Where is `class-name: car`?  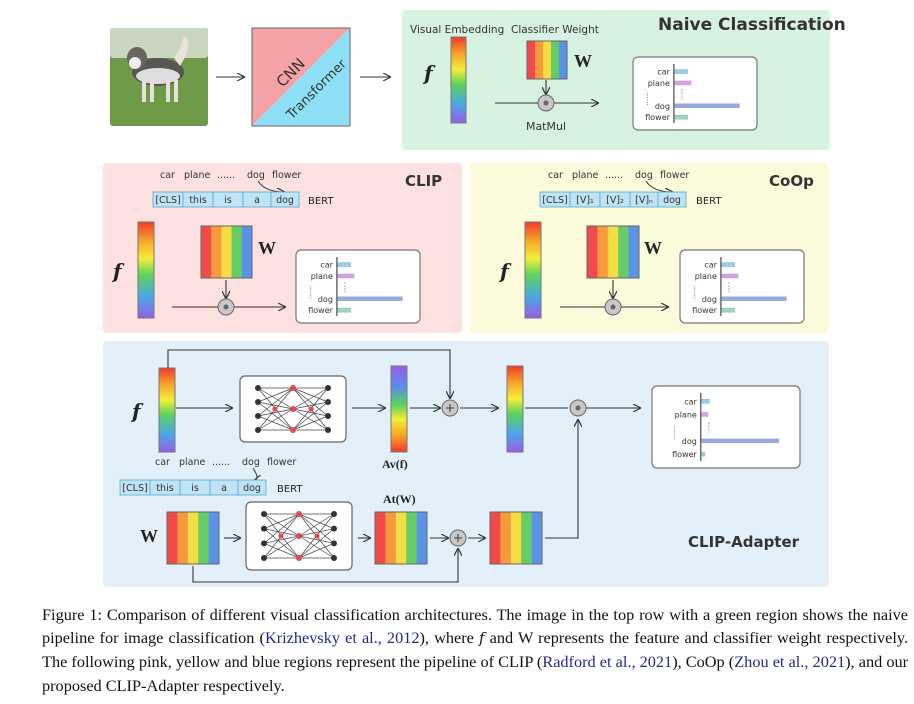 class-name: car is located at coordinates (167, 175).